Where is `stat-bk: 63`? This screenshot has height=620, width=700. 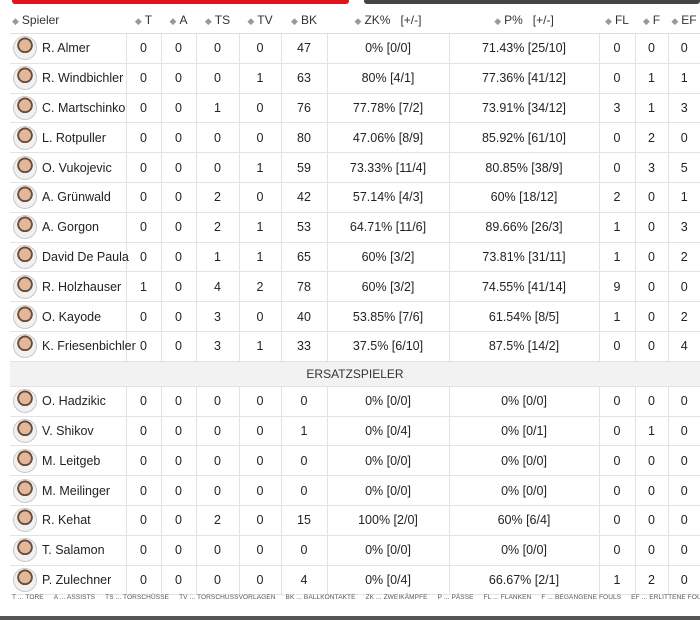 stat-bk: 63 is located at coordinates (303, 78).